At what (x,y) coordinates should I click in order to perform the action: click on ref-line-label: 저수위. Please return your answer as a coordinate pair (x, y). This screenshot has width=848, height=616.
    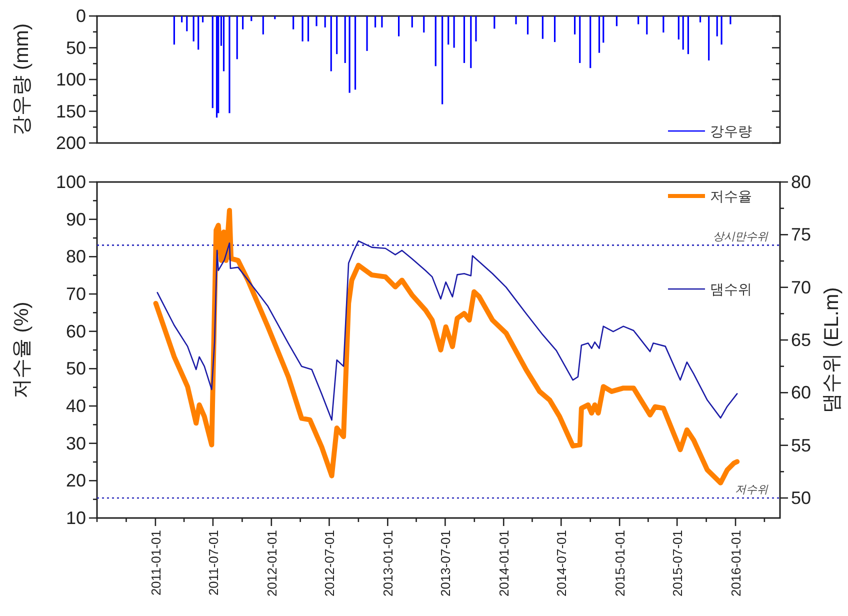
    Looking at the image, I should click on (752, 490).